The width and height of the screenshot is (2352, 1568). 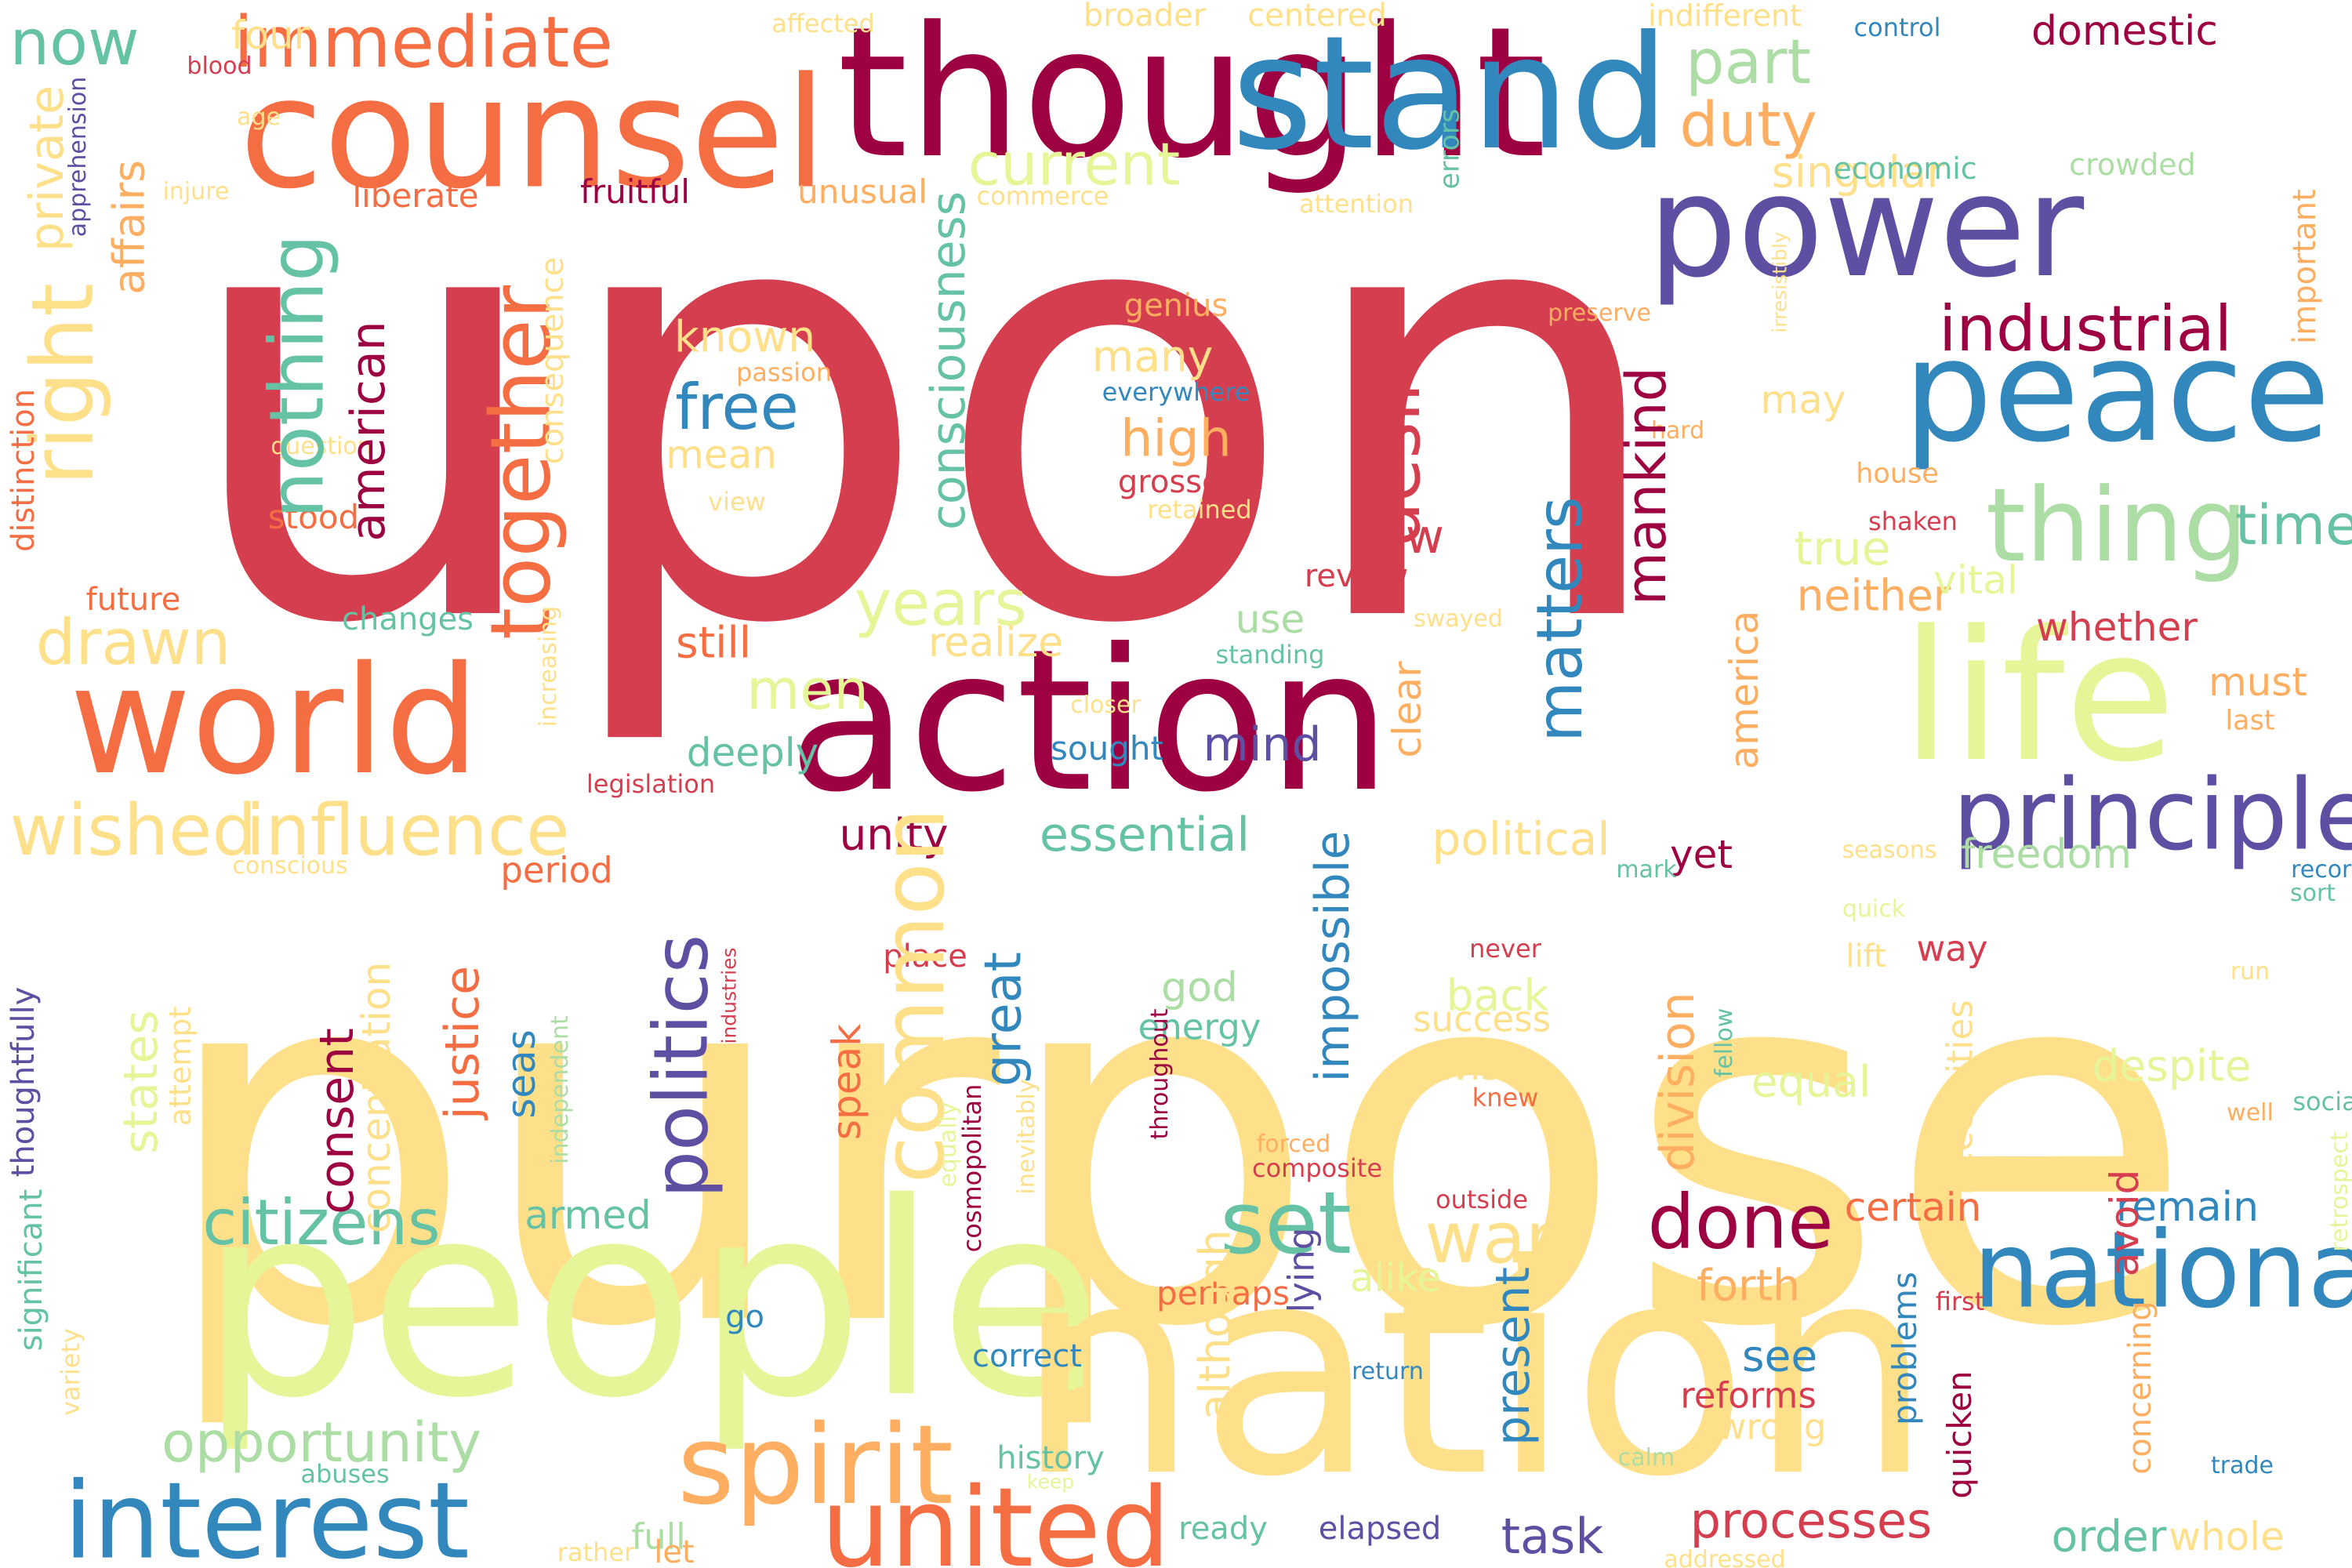 I want to click on word-economic: economic, so click(x=1905, y=168).